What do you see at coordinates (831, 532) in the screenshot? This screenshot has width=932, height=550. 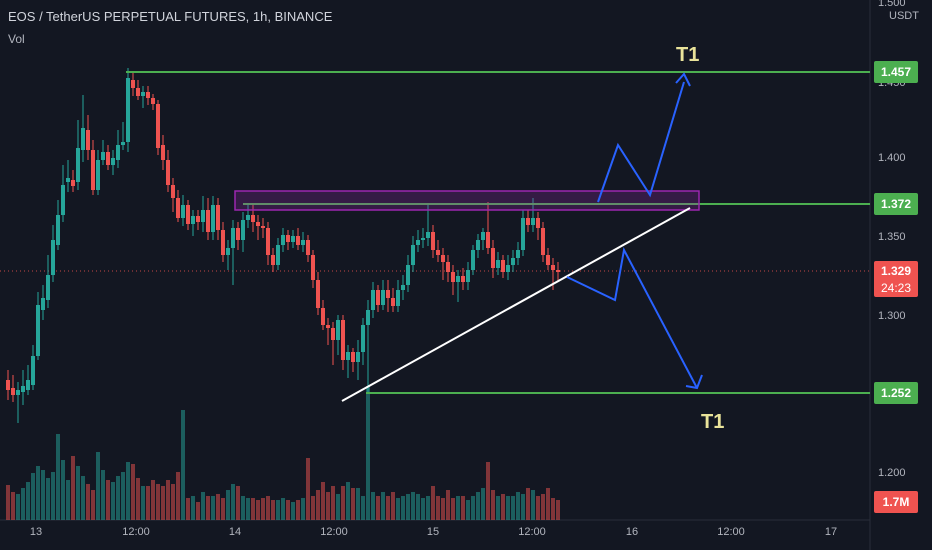 I see `x-tick: 17` at bounding box center [831, 532].